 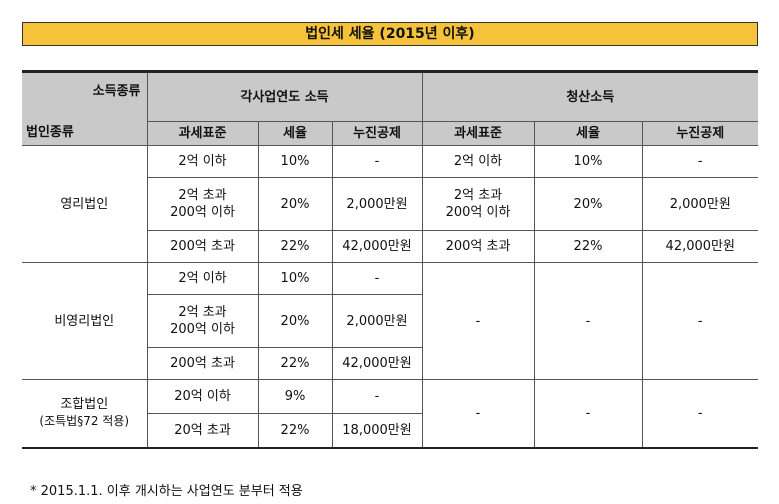 I want to click on group-header-business-income: 각사업연도 소득, so click(x=284, y=96).